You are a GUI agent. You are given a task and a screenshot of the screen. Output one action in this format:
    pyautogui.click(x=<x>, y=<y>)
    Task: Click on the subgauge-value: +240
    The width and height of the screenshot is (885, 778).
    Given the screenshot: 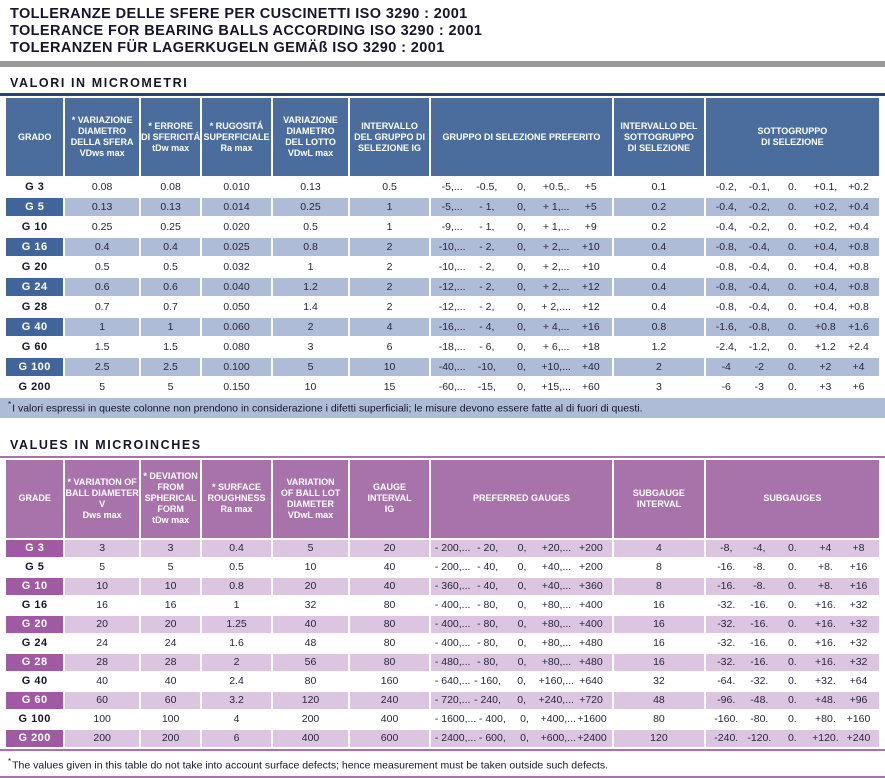 What is the action you would take?
    pyautogui.click(x=858, y=738)
    